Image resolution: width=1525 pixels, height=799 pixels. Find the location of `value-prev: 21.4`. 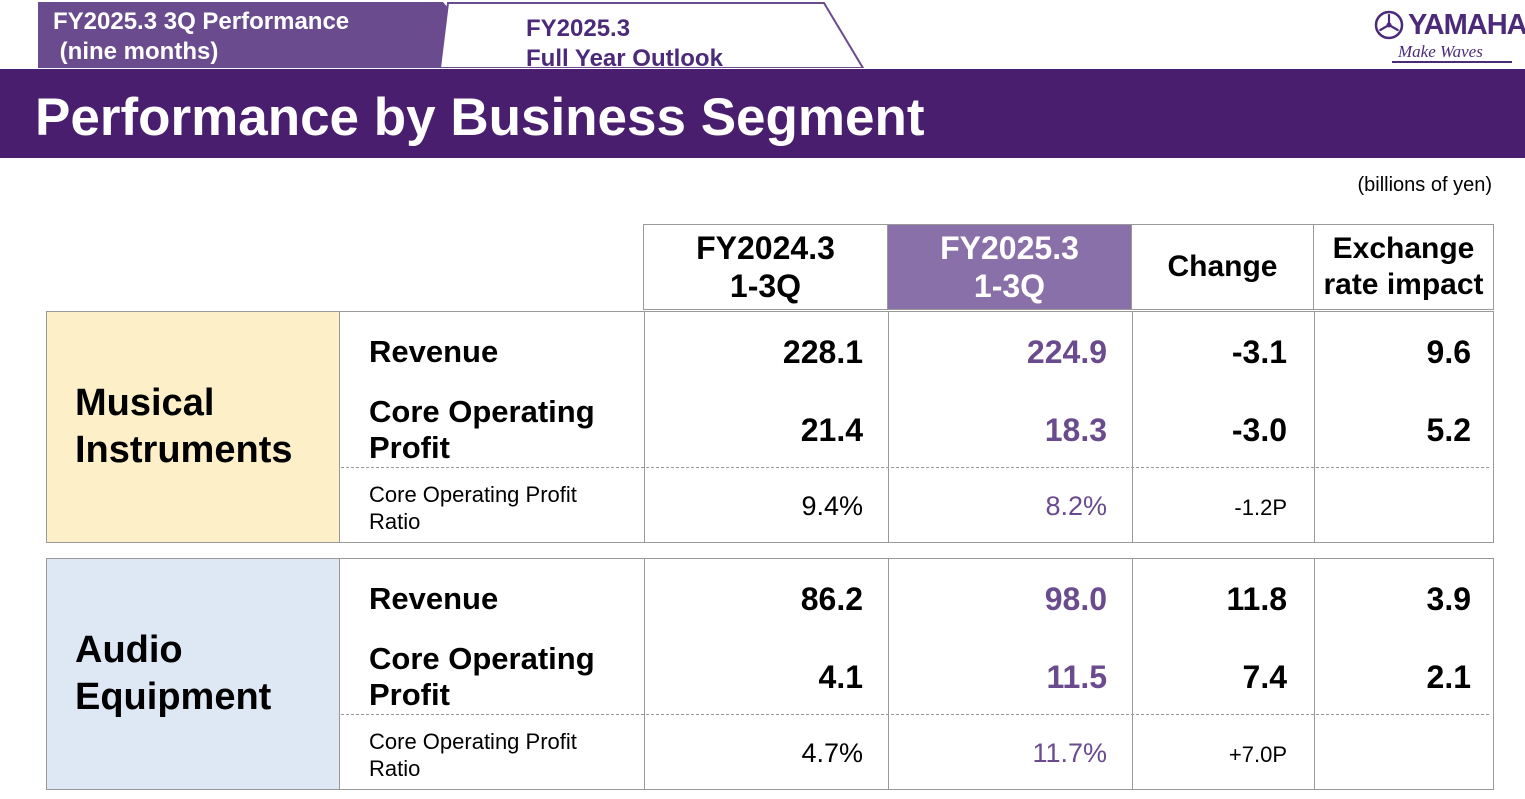

value-prev: 21.4 is located at coordinates (831, 430).